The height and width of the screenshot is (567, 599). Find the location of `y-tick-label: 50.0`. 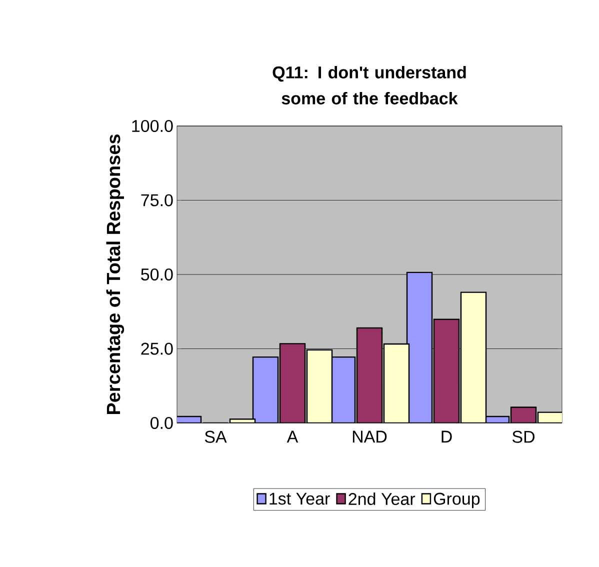

y-tick-label: 50.0 is located at coordinates (157, 274).